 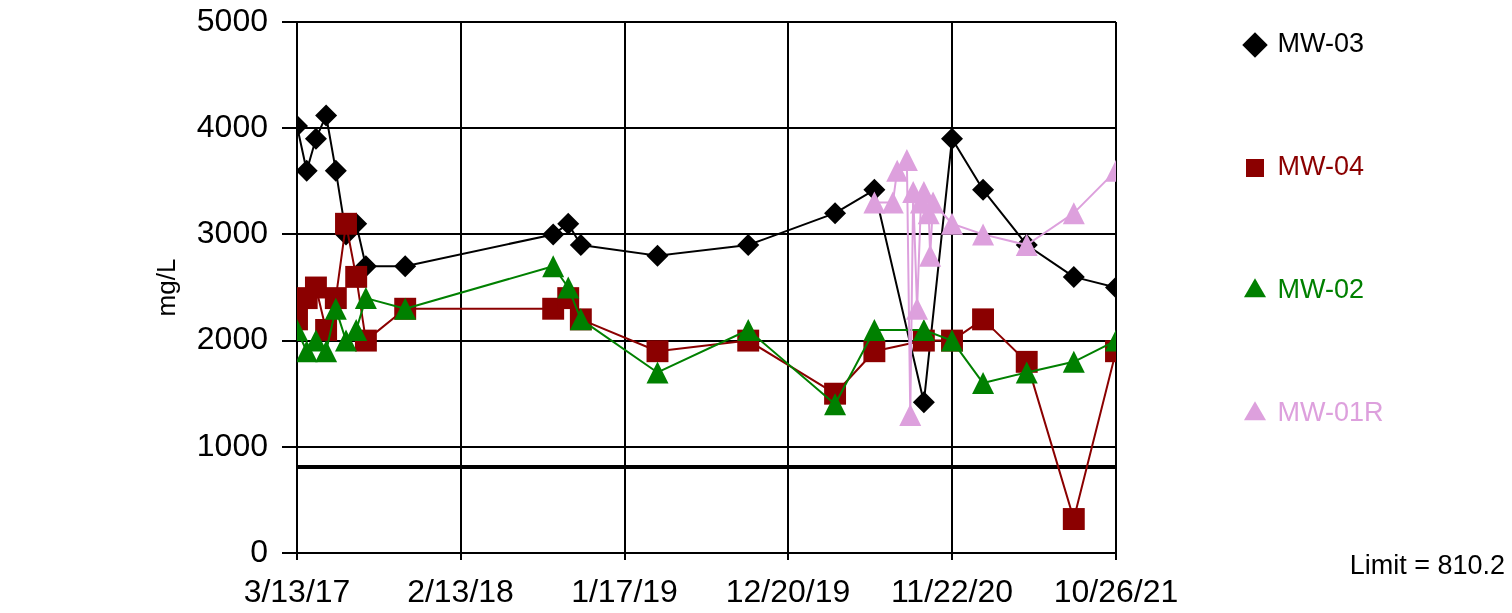 I want to click on y-tick-label: 3000, so click(x=232, y=232).